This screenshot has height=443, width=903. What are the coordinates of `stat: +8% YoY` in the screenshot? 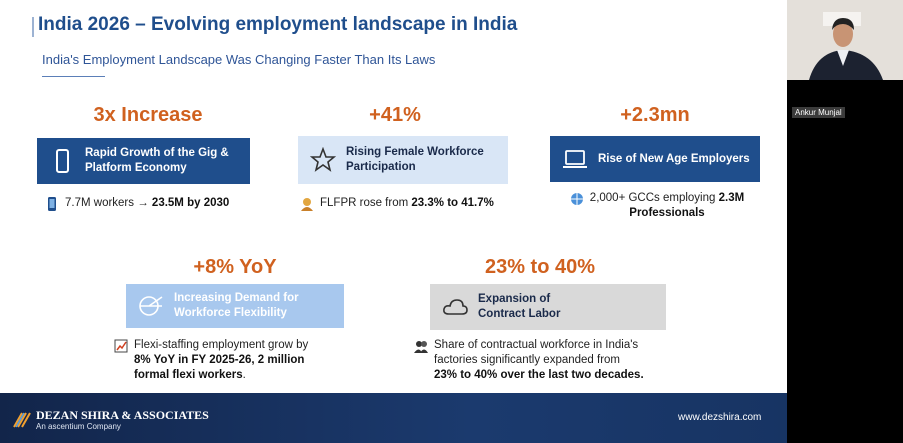 It's located at (235, 267).